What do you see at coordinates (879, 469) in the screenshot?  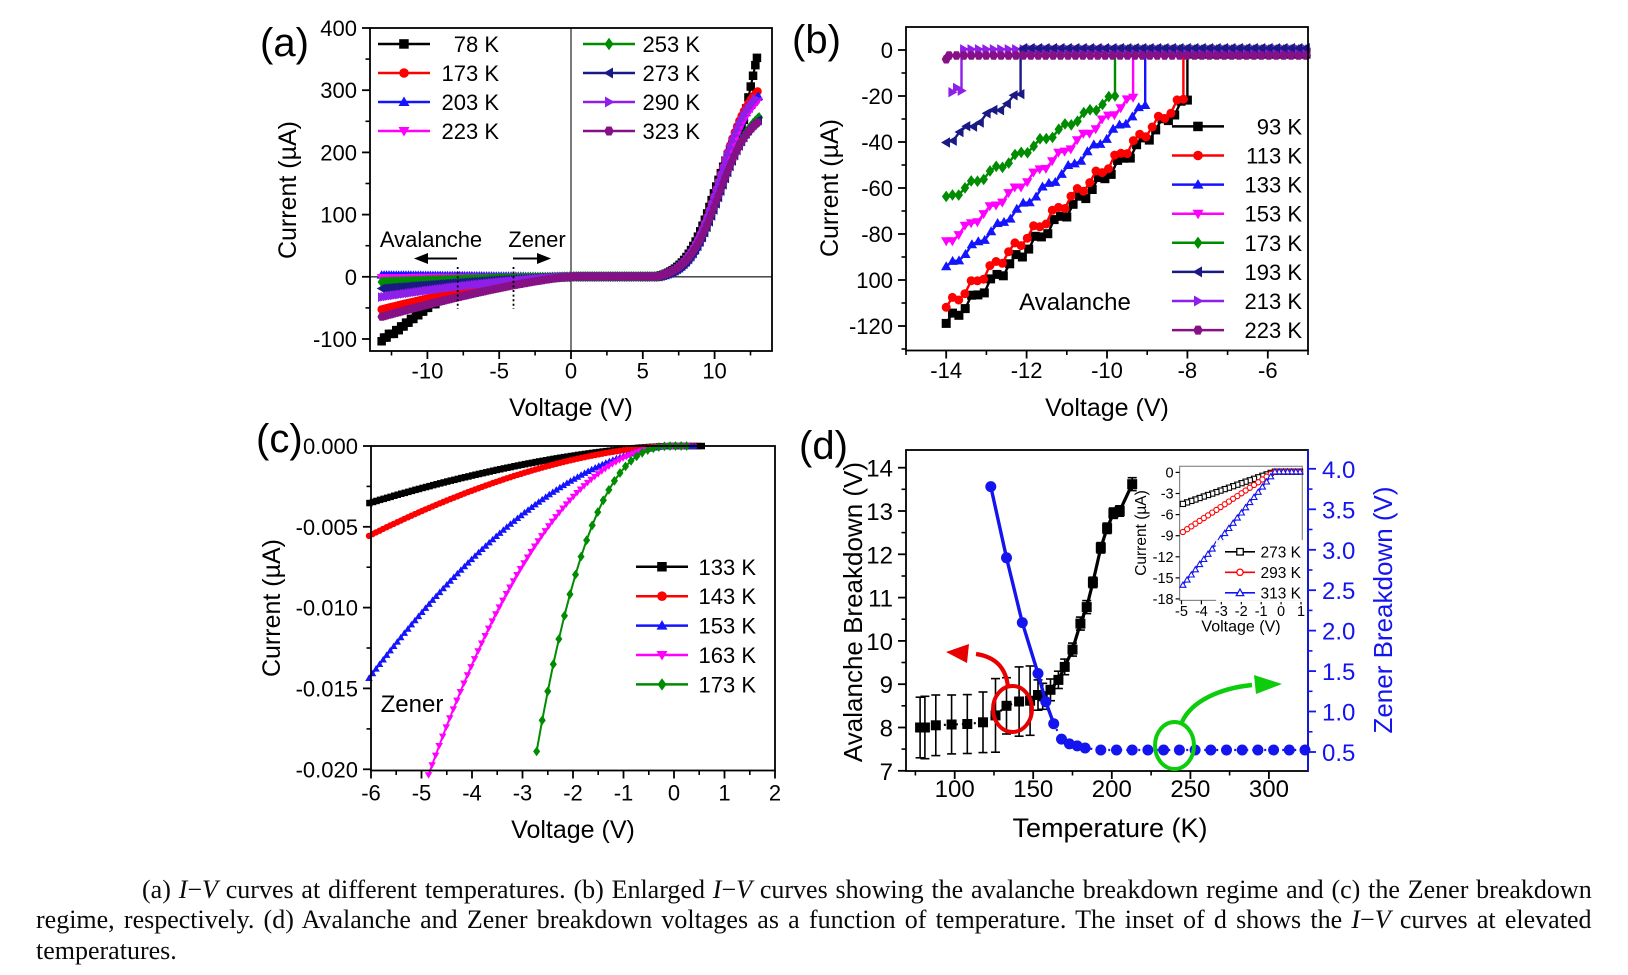 I see `svg-text: 14` at bounding box center [879, 469].